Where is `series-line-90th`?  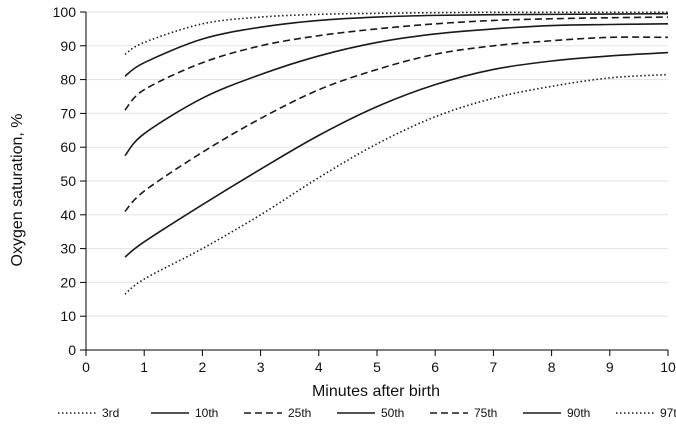 series-line-90th is located at coordinates (396, 44).